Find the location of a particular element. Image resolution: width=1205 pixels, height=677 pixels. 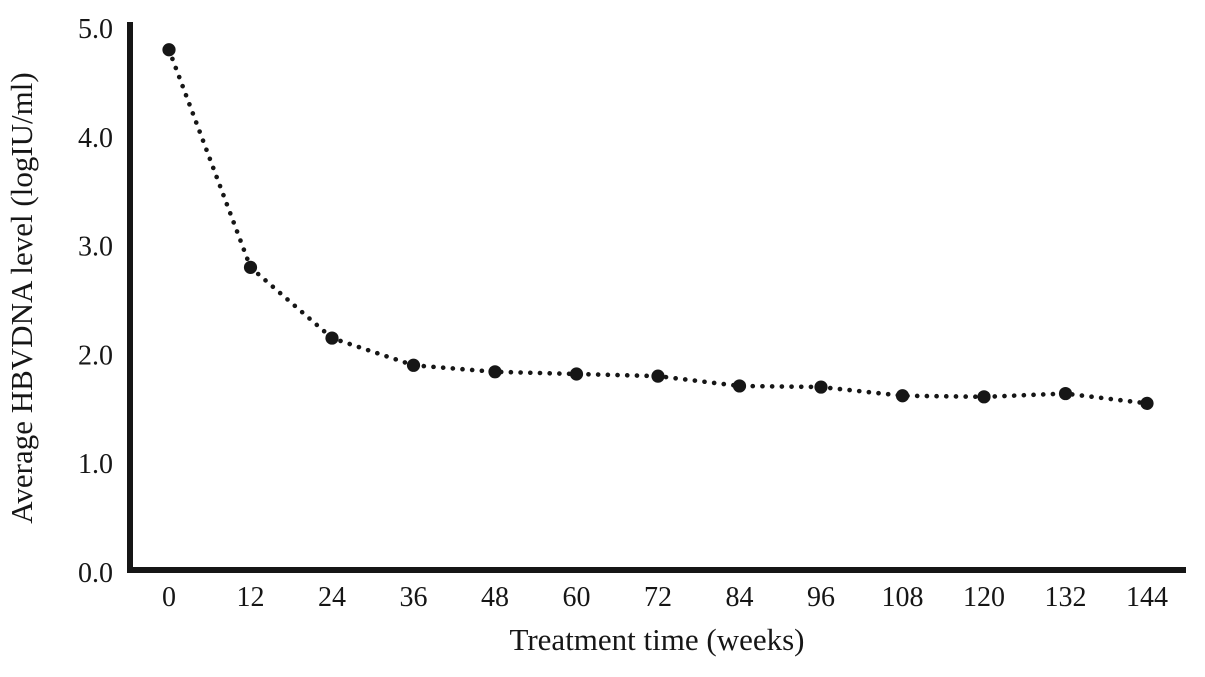

x-tick-label-108: 108 is located at coordinates (903, 597).